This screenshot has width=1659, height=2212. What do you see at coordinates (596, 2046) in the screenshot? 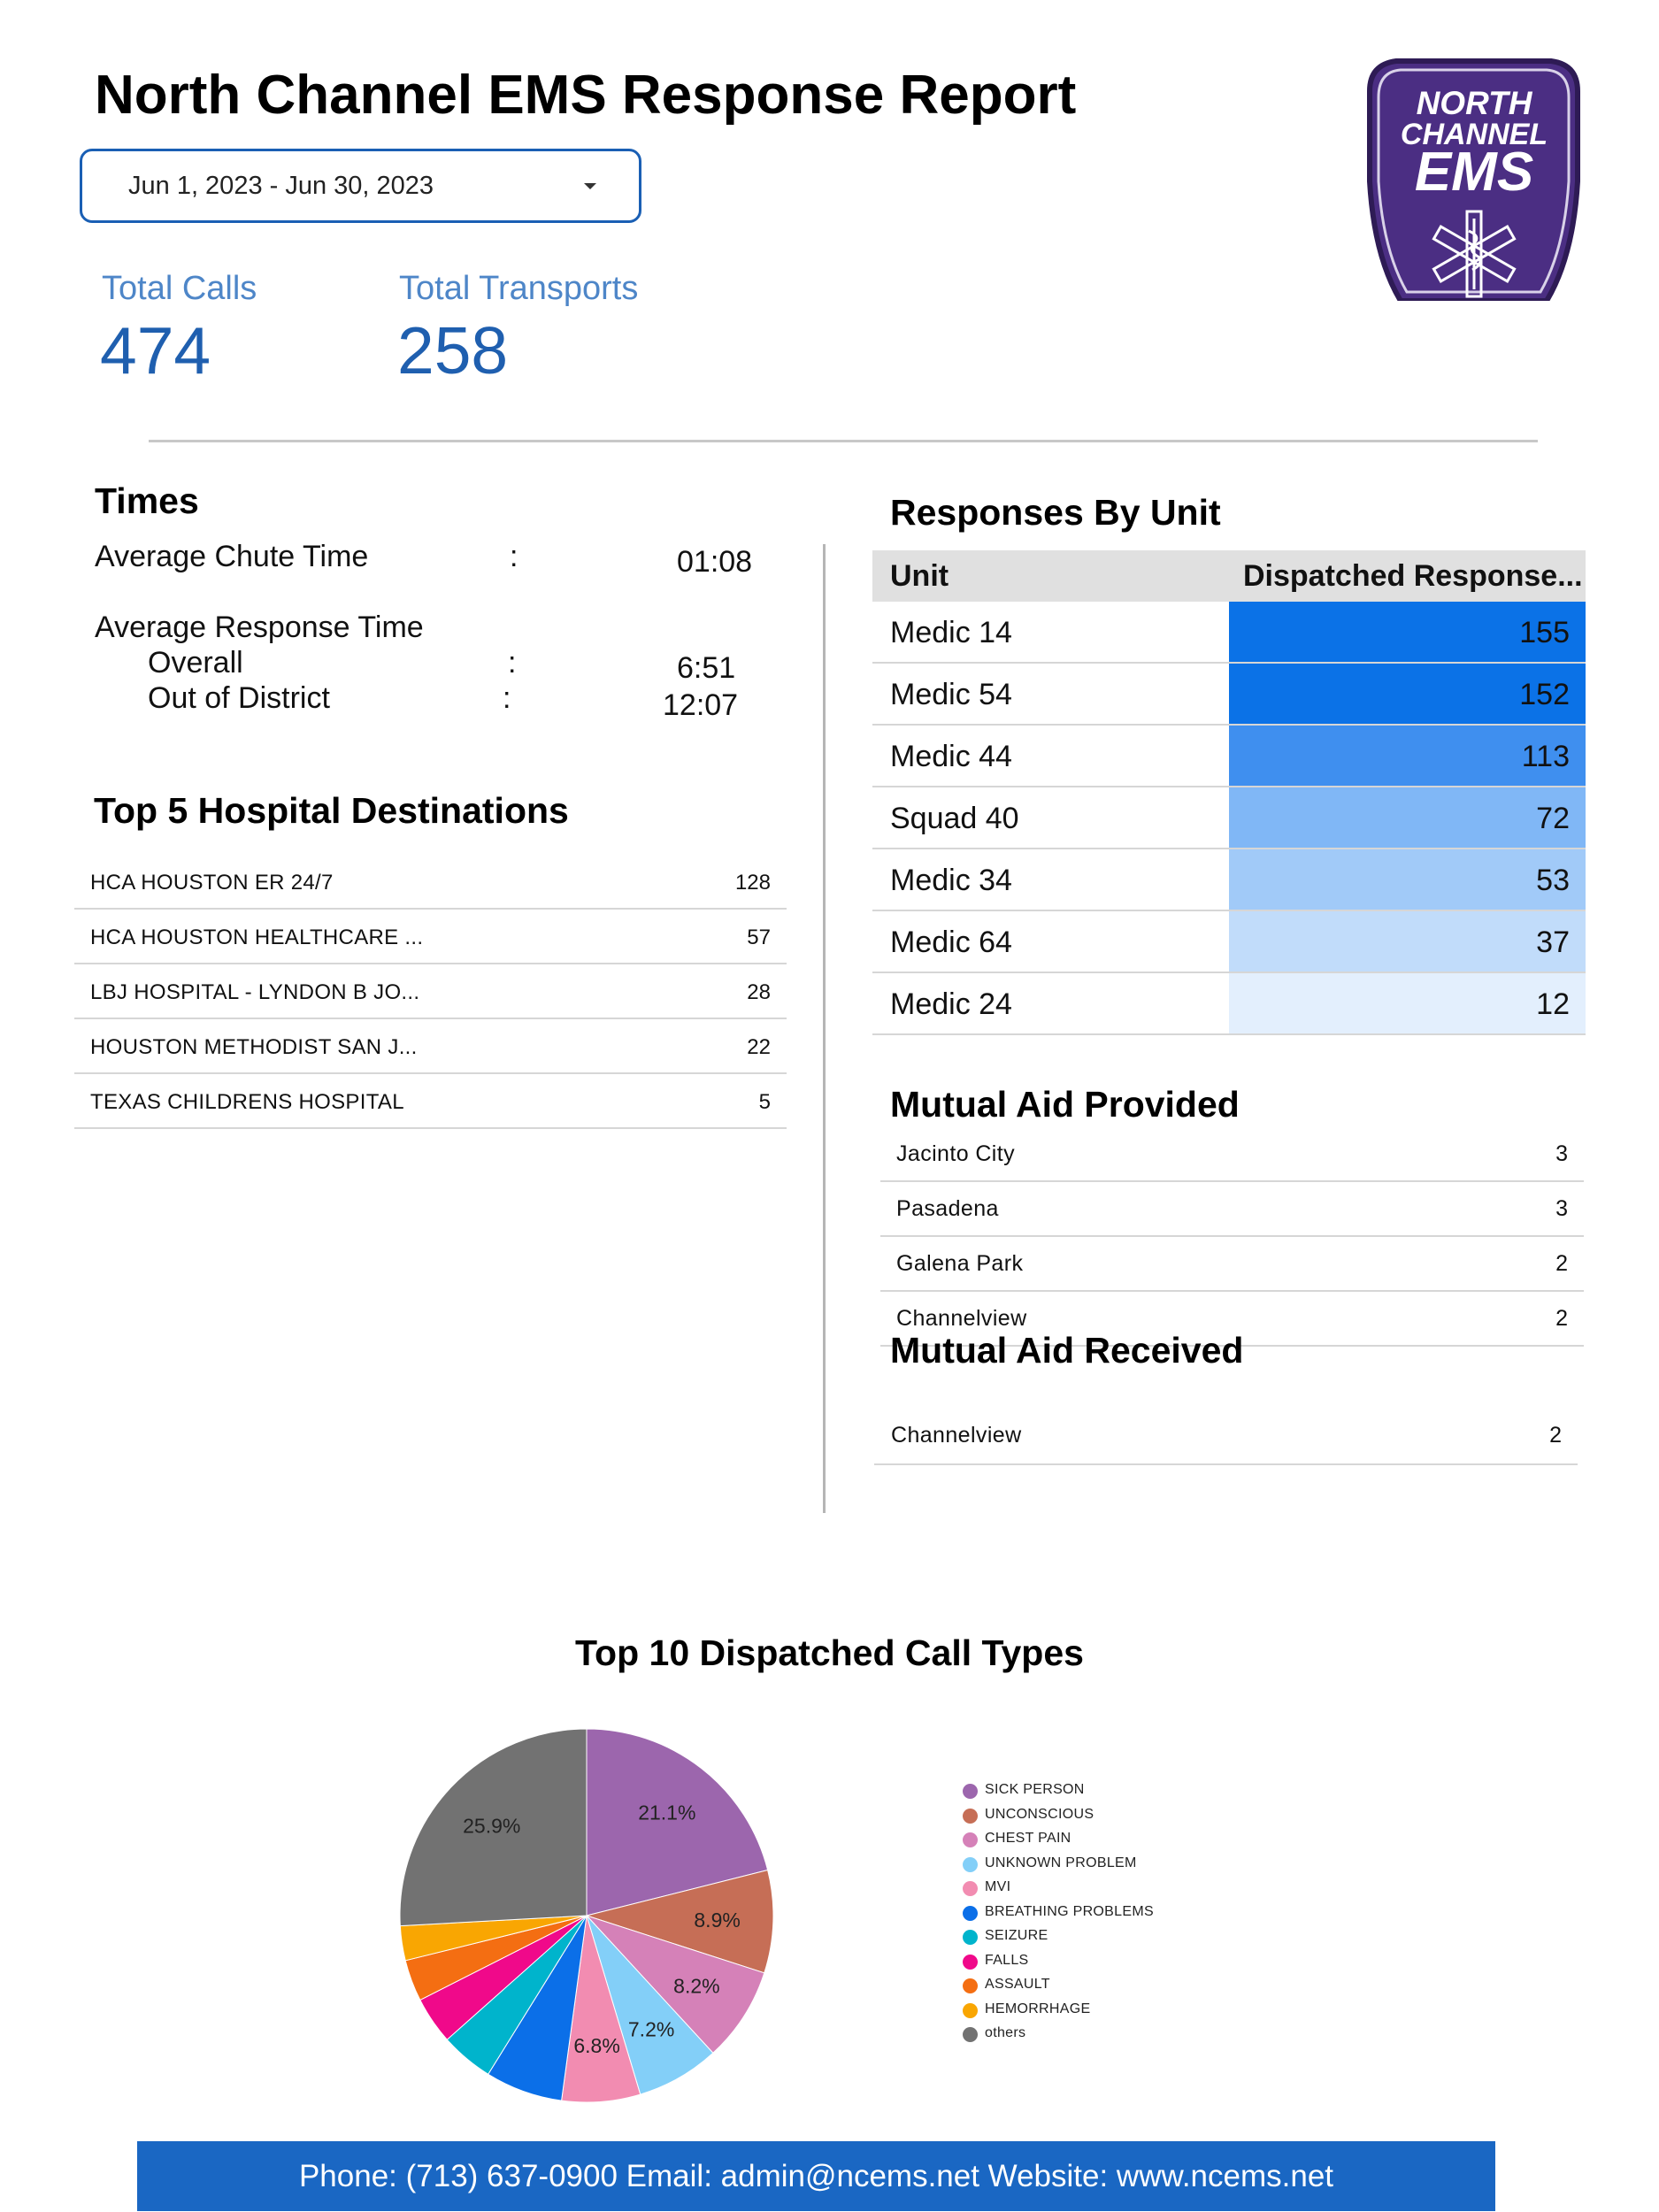
I see `pie-slice-label: 6.8%` at bounding box center [596, 2046].